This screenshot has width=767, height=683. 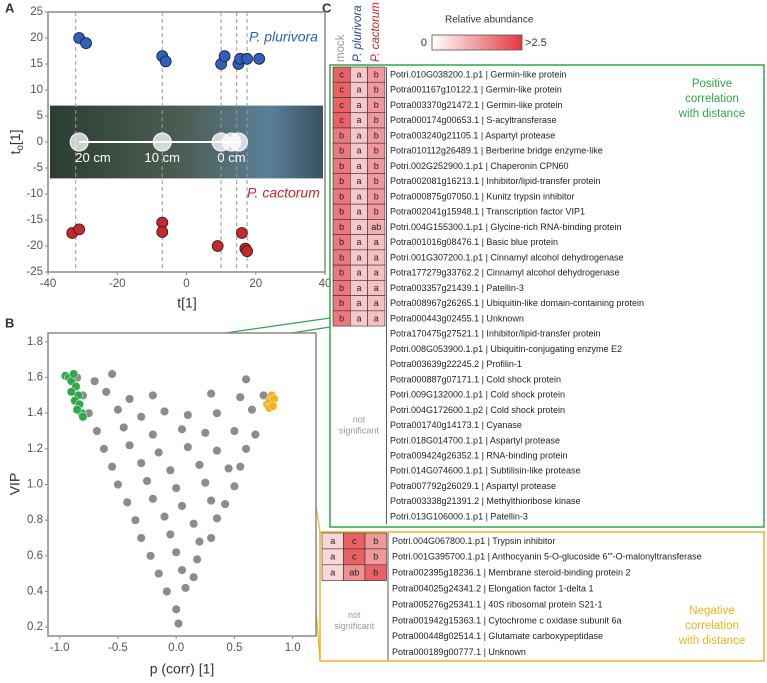 I want to click on gene-label: Potri.013G106000.1.p1 | Patellin-3, so click(x=459, y=516).